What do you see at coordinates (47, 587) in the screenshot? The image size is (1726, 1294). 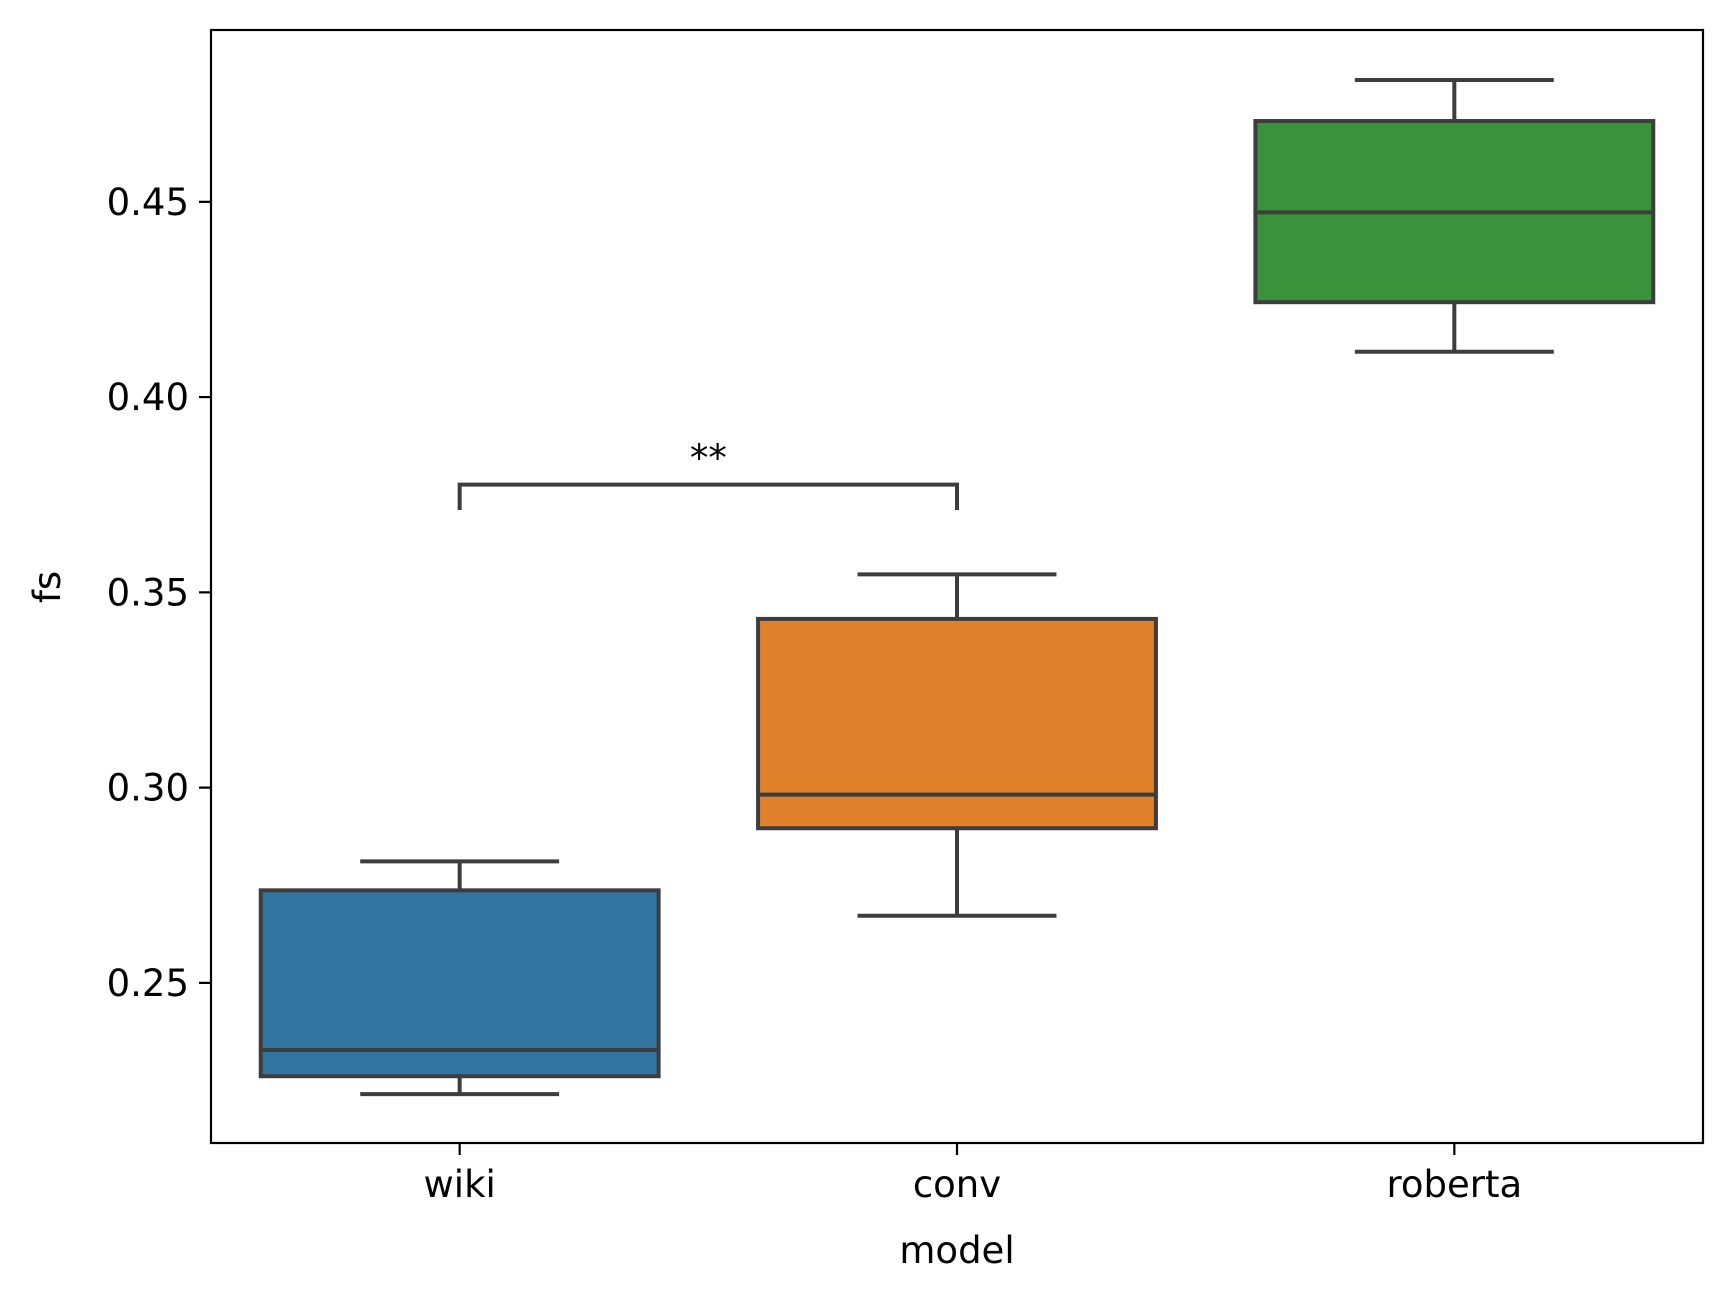 I see `y-axis-label: fs` at bounding box center [47, 587].